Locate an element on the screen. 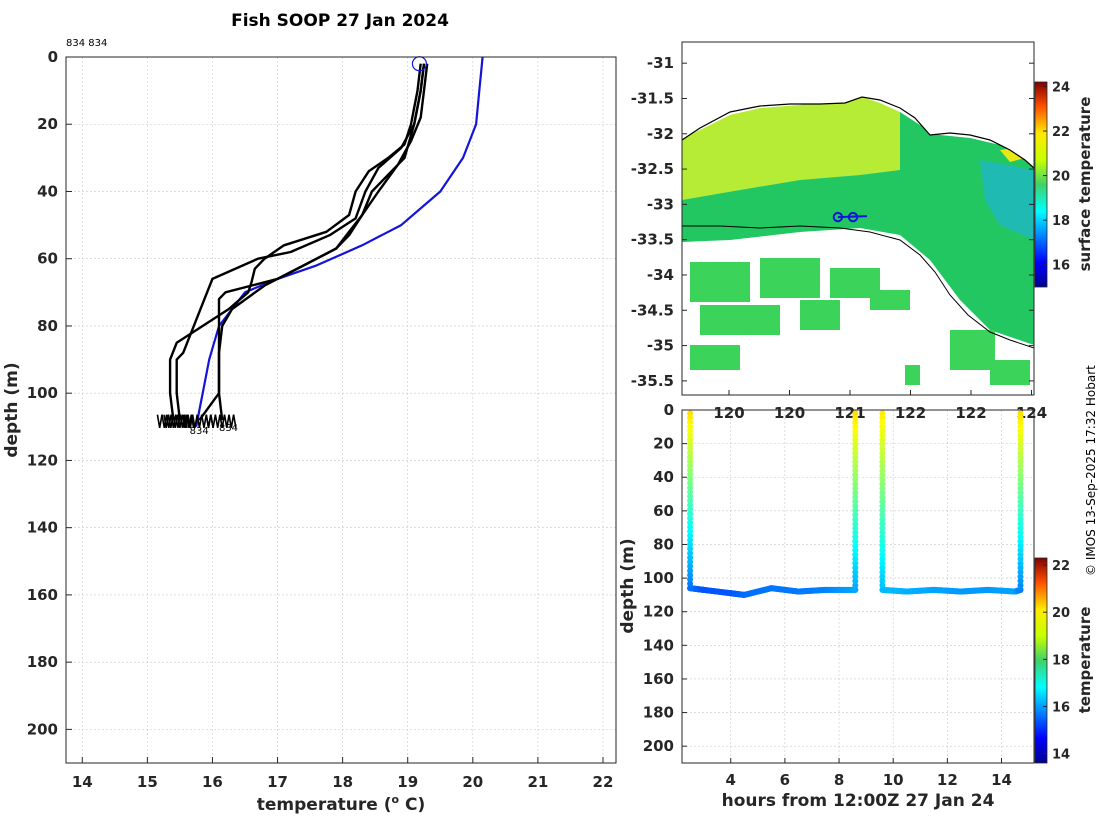 Image resolution: width=1100 pixels, height=820 pixels. profile-x-tick-label: 14 is located at coordinates (82, 782).